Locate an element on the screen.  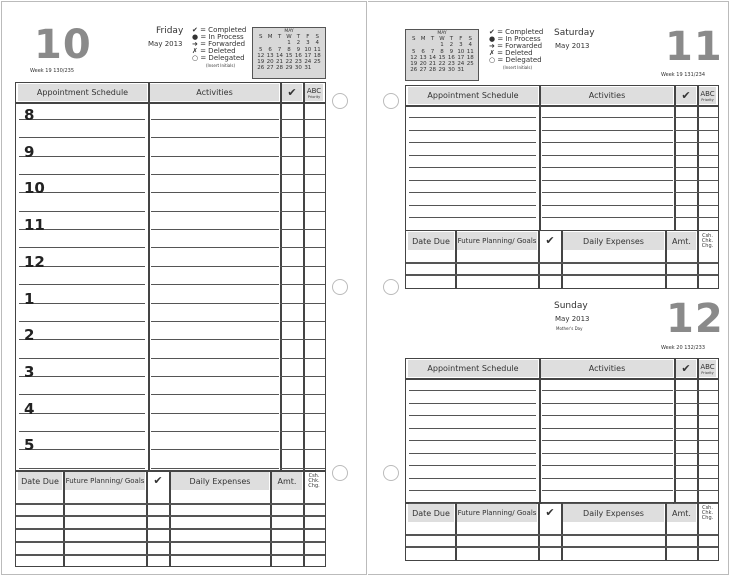
legend-forwarded: ➜ = Forwarded is located at coordinates (219, 44).